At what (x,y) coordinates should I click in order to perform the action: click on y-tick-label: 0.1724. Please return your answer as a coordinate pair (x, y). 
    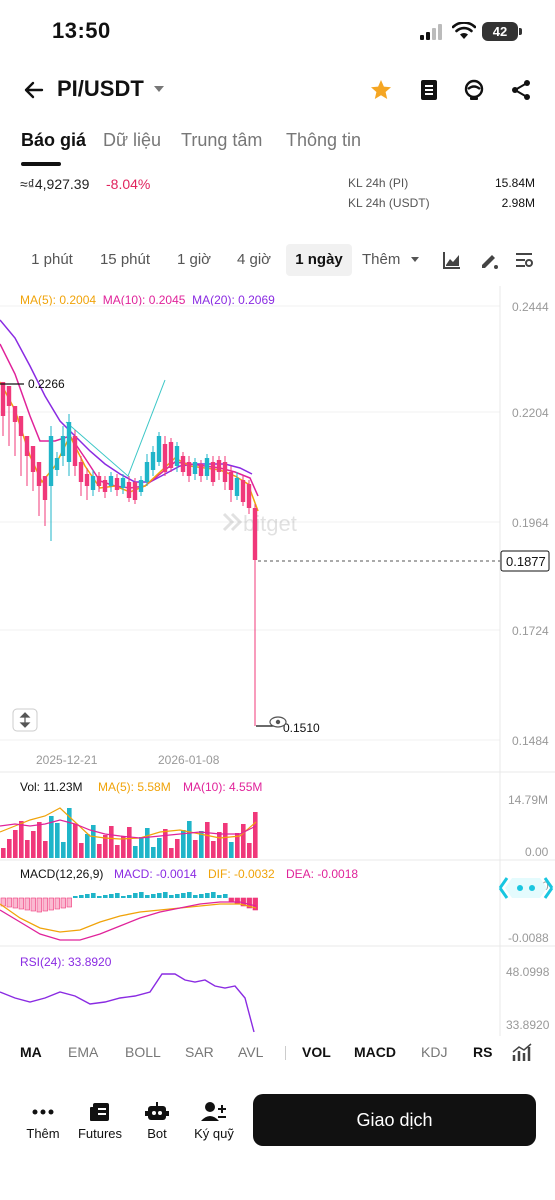
    Looking at the image, I should click on (530, 631).